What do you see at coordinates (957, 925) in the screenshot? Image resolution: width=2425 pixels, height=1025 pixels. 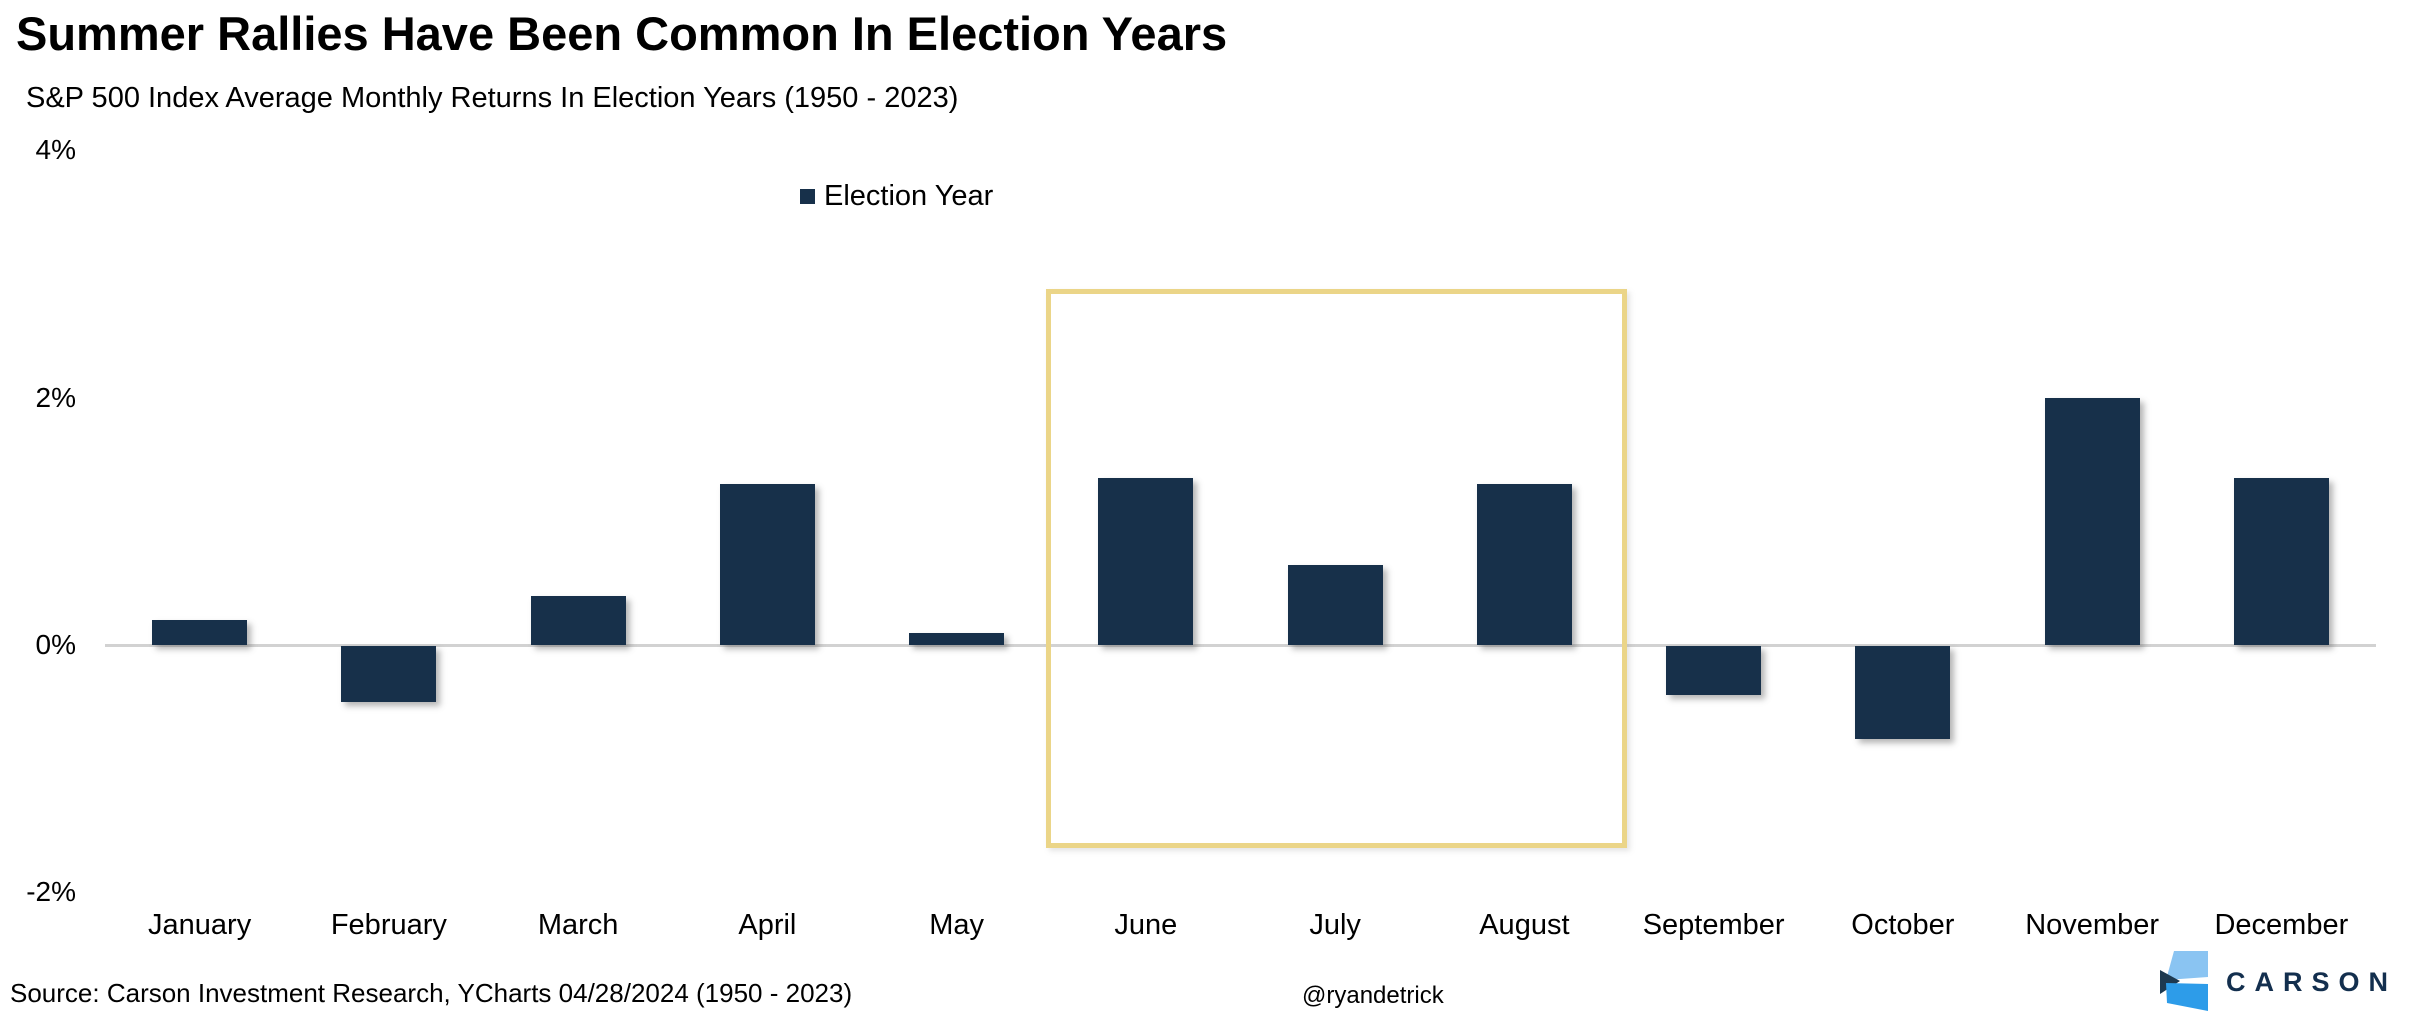 I see `x-axis-label-may: May` at bounding box center [957, 925].